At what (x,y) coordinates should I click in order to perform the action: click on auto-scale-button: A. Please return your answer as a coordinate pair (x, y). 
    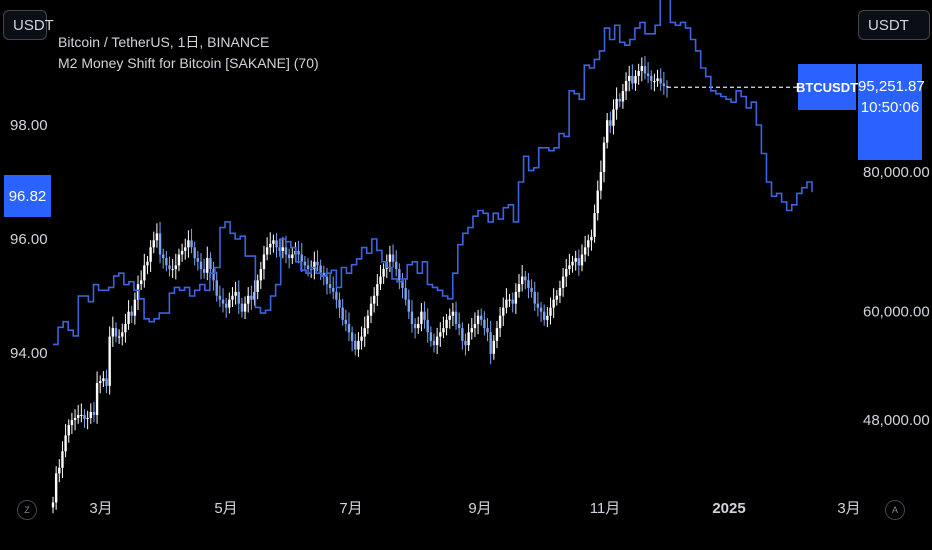
    Looking at the image, I should click on (895, 510).